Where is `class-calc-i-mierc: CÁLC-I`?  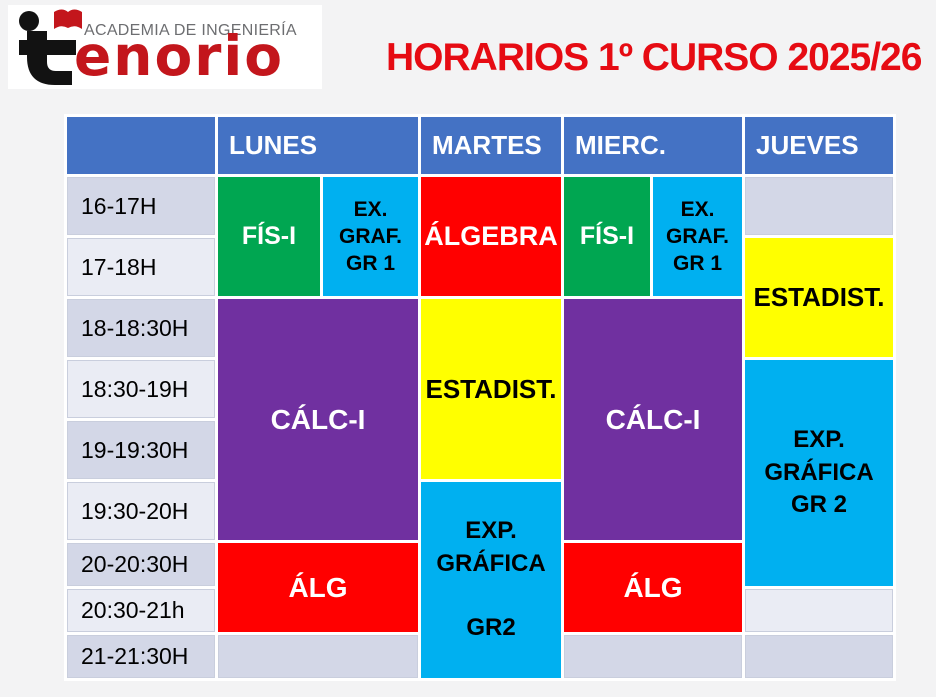
class-calc-i-mierc: CÁLC-I is located at coordinates (653, 419).